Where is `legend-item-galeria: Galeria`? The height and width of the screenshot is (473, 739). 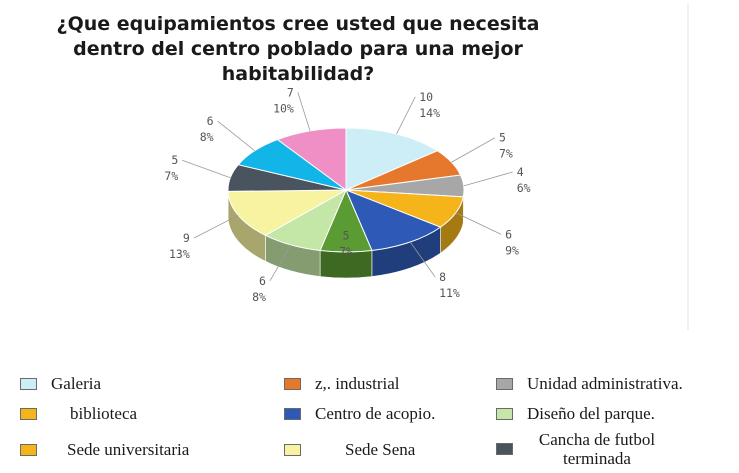 legend-item-galeria: Galeria is located at coordinates (60, 383).